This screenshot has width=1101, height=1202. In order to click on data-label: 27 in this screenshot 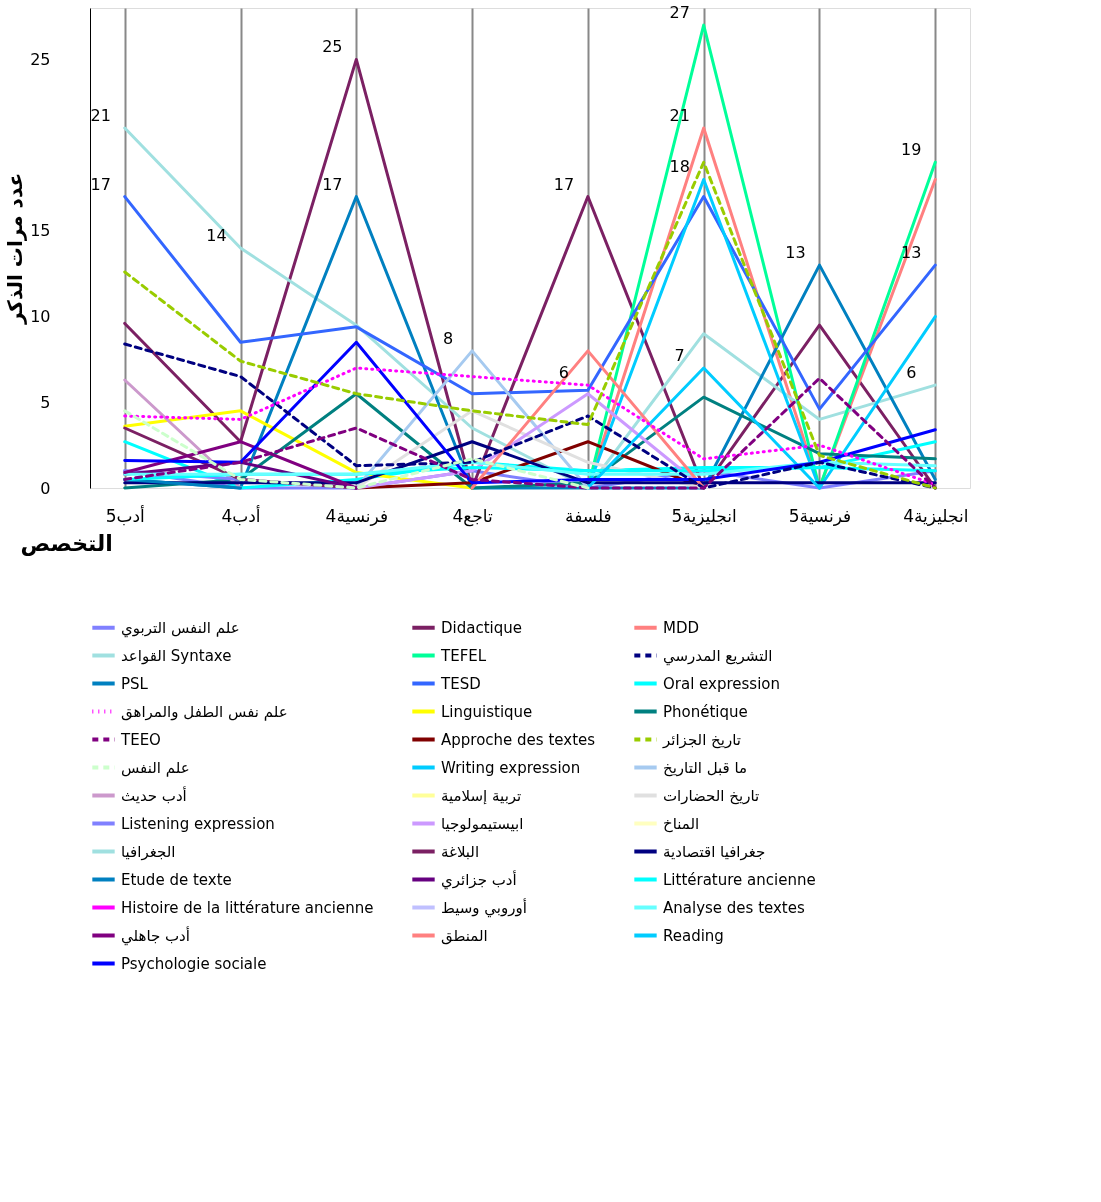, I will do `click(679, 13)`.